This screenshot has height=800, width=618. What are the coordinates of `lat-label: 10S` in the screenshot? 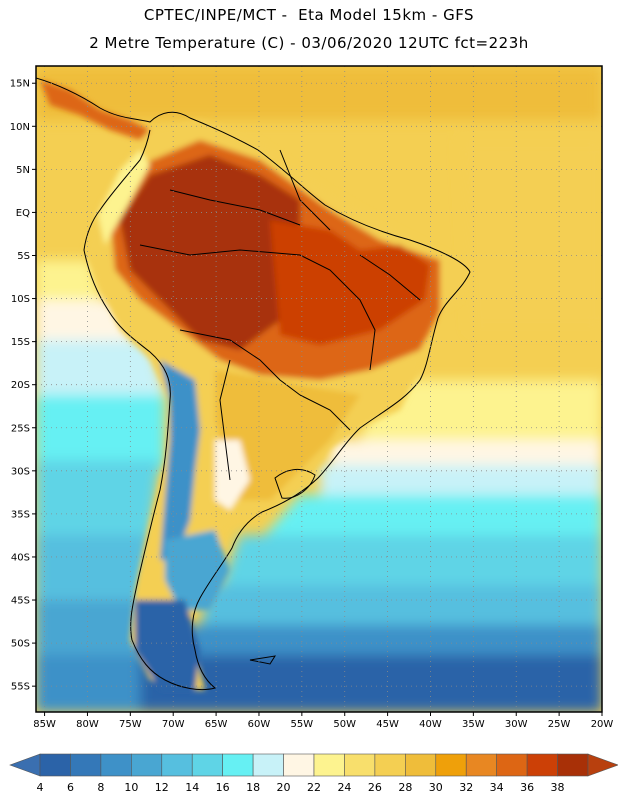 It's located at (20, 299).